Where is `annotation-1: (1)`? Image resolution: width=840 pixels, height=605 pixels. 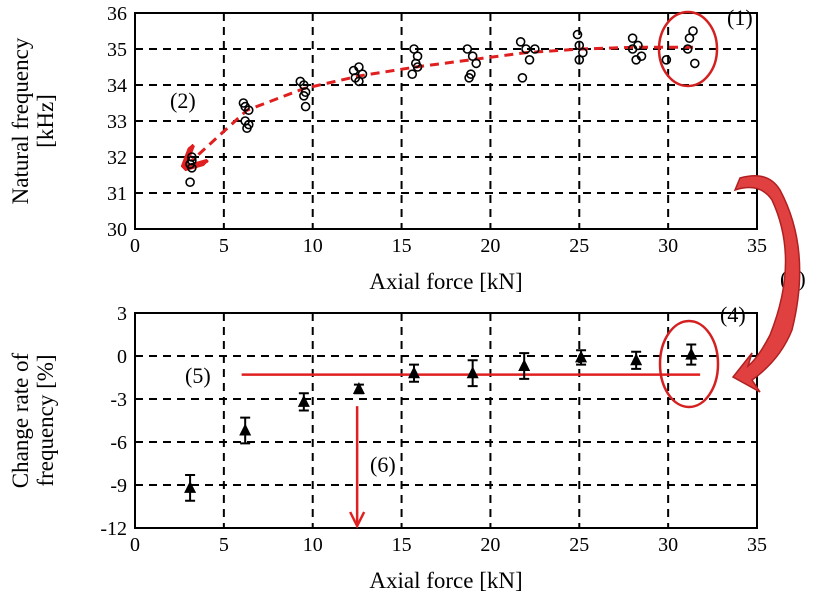
annotation-1: (1) is located at coordinates (740, 17).